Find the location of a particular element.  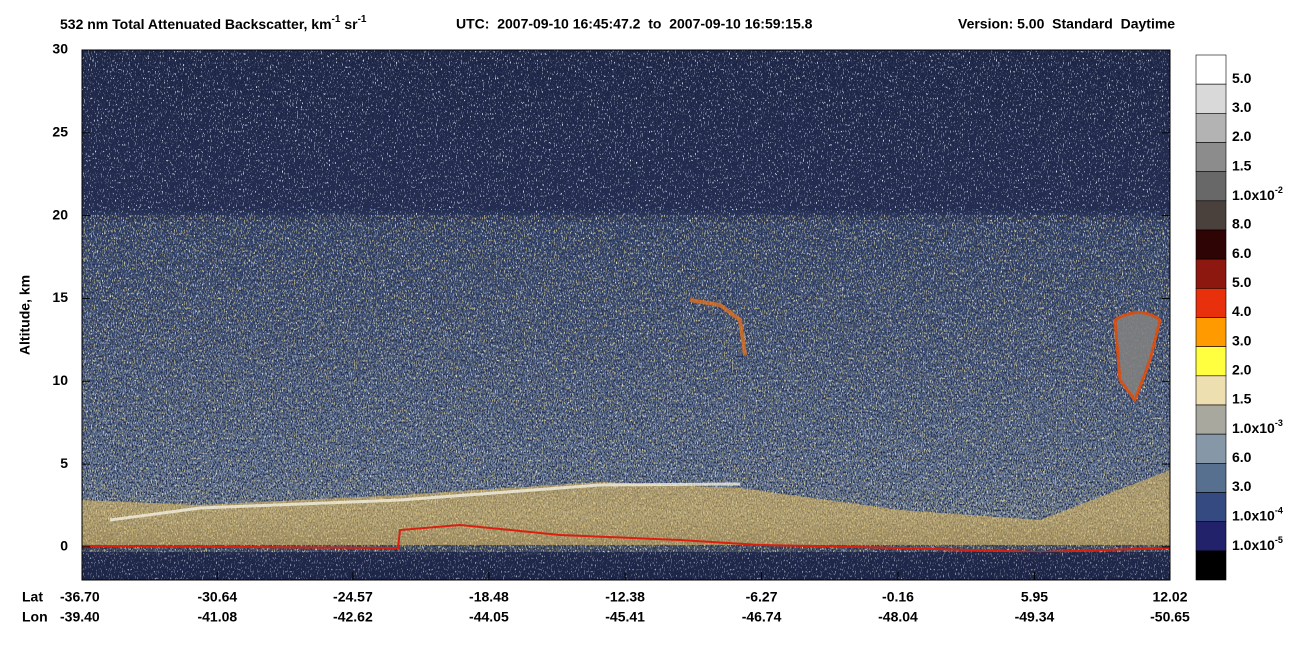

x-tick-label: -12.38 is located at coordinates (625, 597).